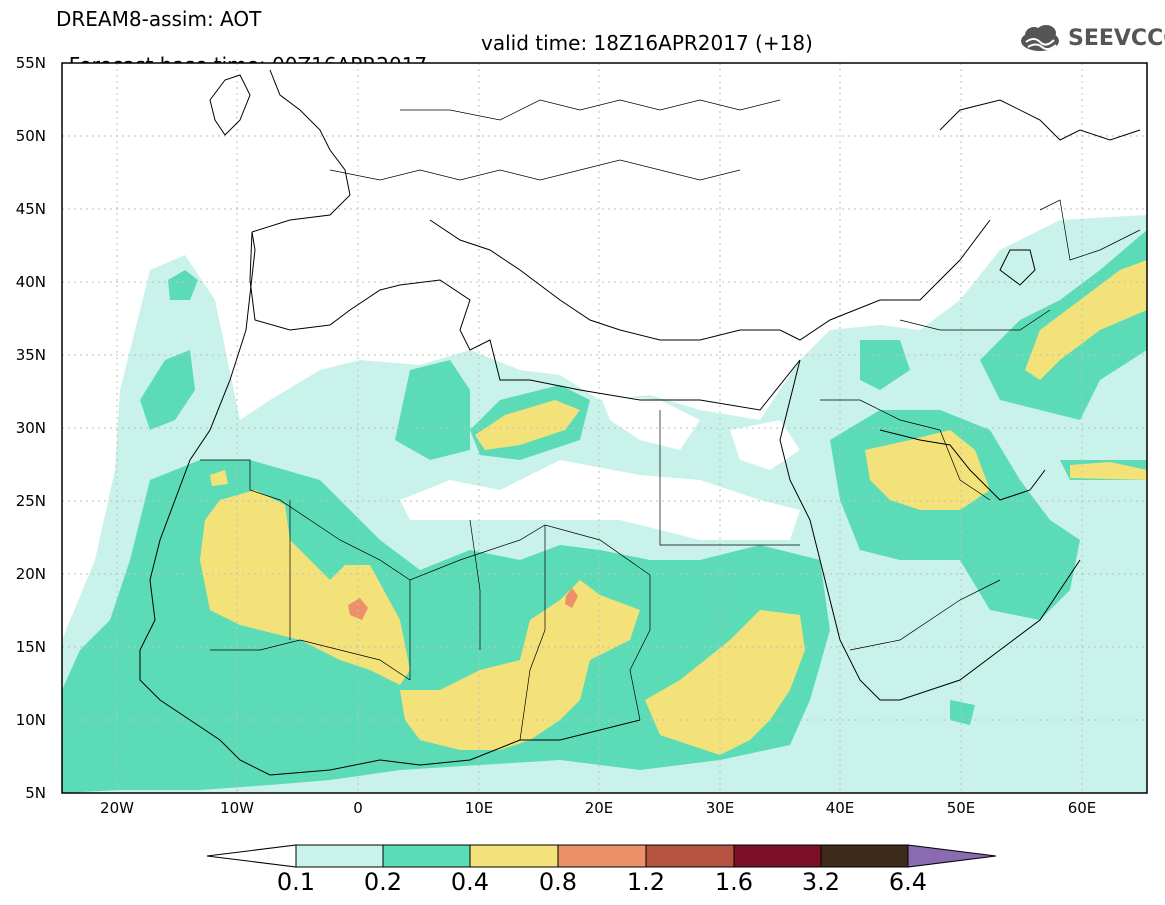 The height and width of the screenshot is (905, 1165). I want to click on lat-label: 55N, so click(30, 63).